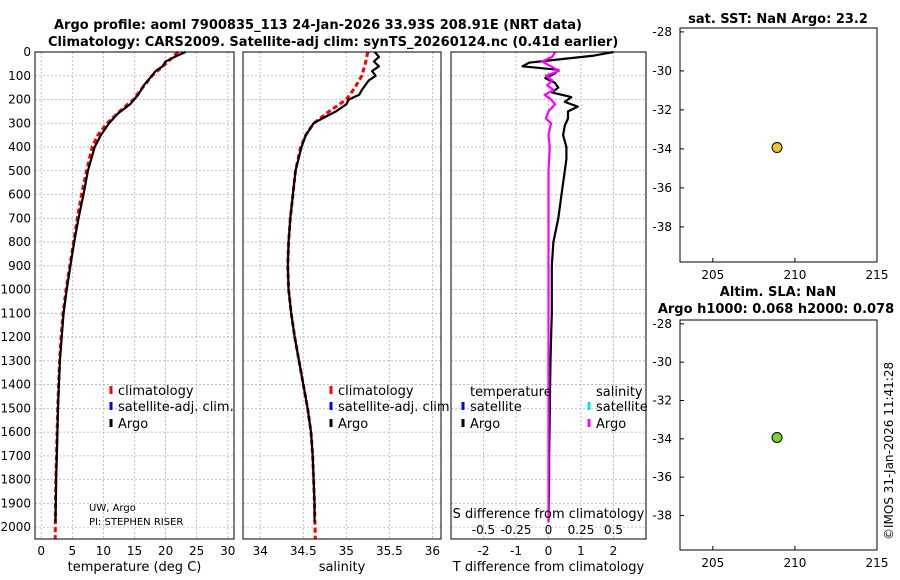  I want to click on diff-top-tick-label: -0.25, so click(515, 530).